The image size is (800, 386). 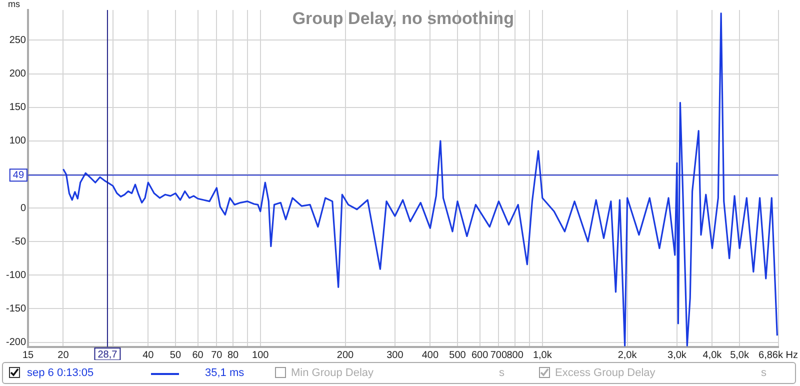 I want to click on x-tick-label: 300, so click(x=395, y=355).